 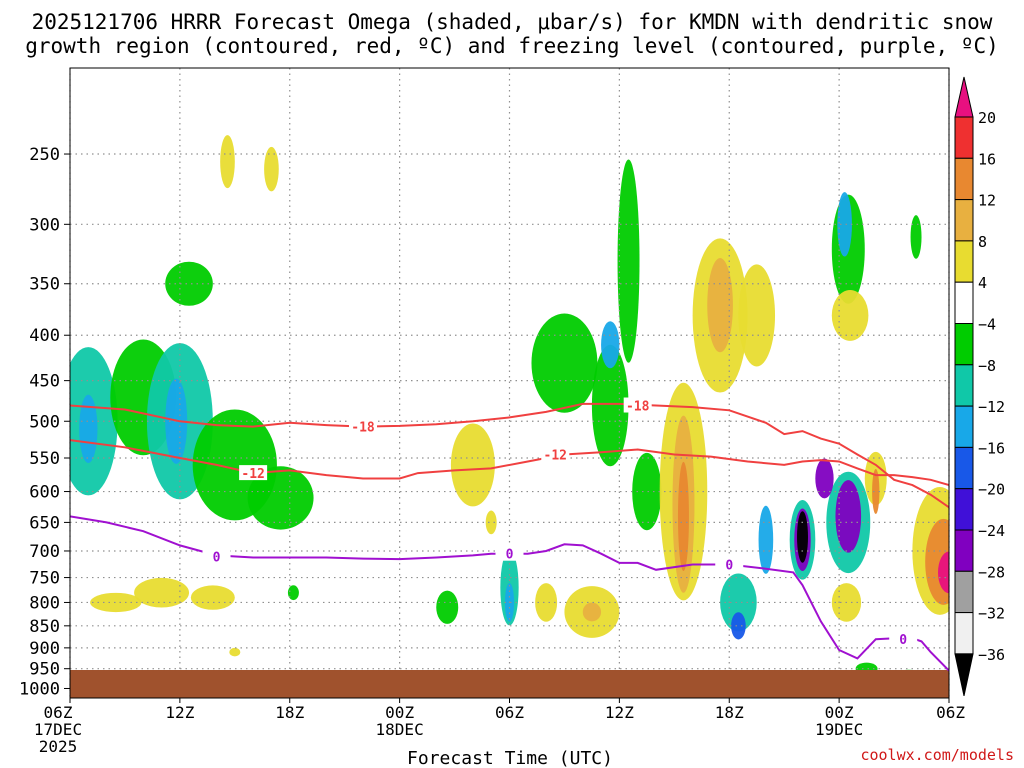 I want to click on x-tick-label-h24: 06Z, so click(x=509, y=712).